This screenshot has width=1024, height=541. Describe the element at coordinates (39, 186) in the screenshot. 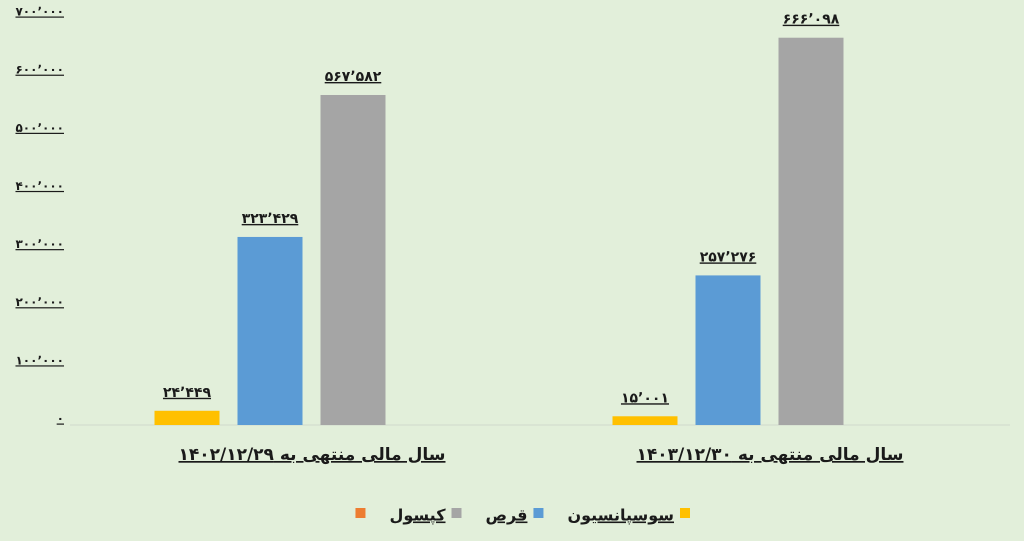

I see `y-tick-label: ۴۰۰٬۰۰۰` at that location.